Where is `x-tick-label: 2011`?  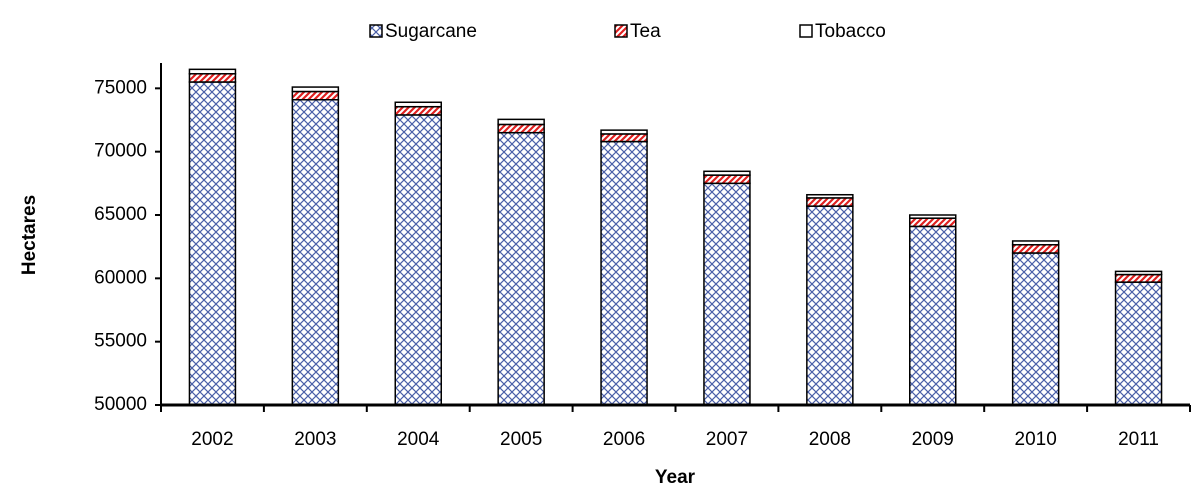
x-tick-label: 2011 is located at coordinates (1138, 439).